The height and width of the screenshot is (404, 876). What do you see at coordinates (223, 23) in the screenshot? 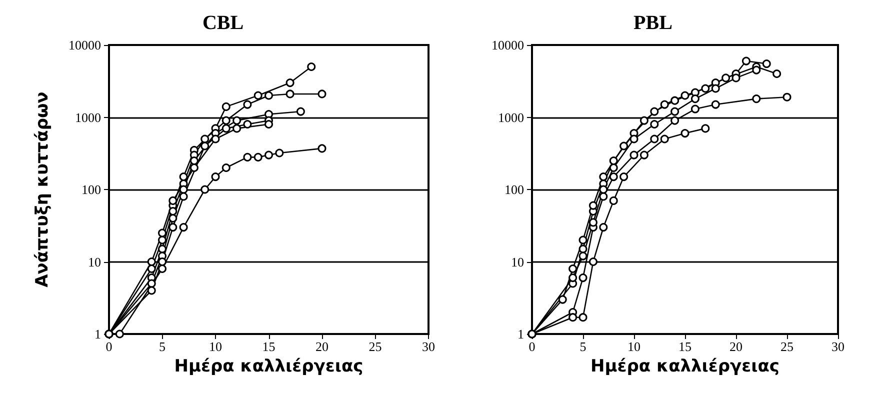
I see `chart-title: CBL` at bounding box center [223, 23].